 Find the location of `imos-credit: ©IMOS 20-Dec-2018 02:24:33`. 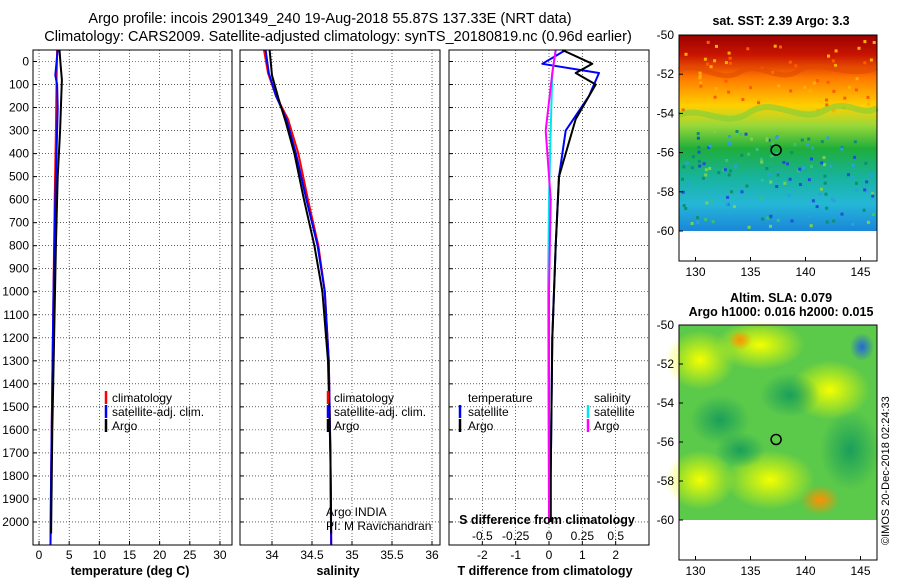

imos-credit: ©IMOS 20-Dec-2018 02:24:33 is located at coordinates (886, 470).